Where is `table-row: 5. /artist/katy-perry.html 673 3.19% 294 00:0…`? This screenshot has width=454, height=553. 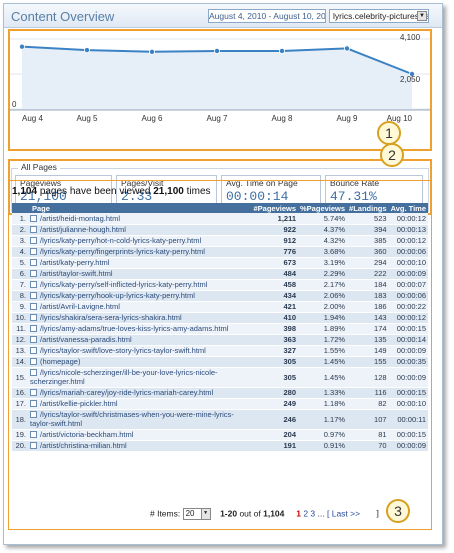
table-row: 5. /artist/katy-perry.html 673 3.19% 294 00:0… is located at coordinates (220, 263).